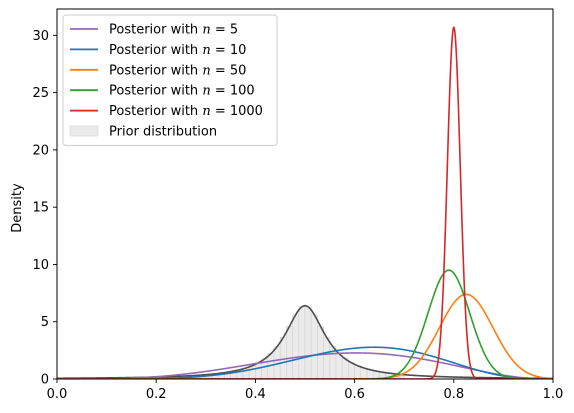  Describe the element at coordinates (173, 30) in the screenshot. I see `legend-label: Posterior with n = 5` at that location.